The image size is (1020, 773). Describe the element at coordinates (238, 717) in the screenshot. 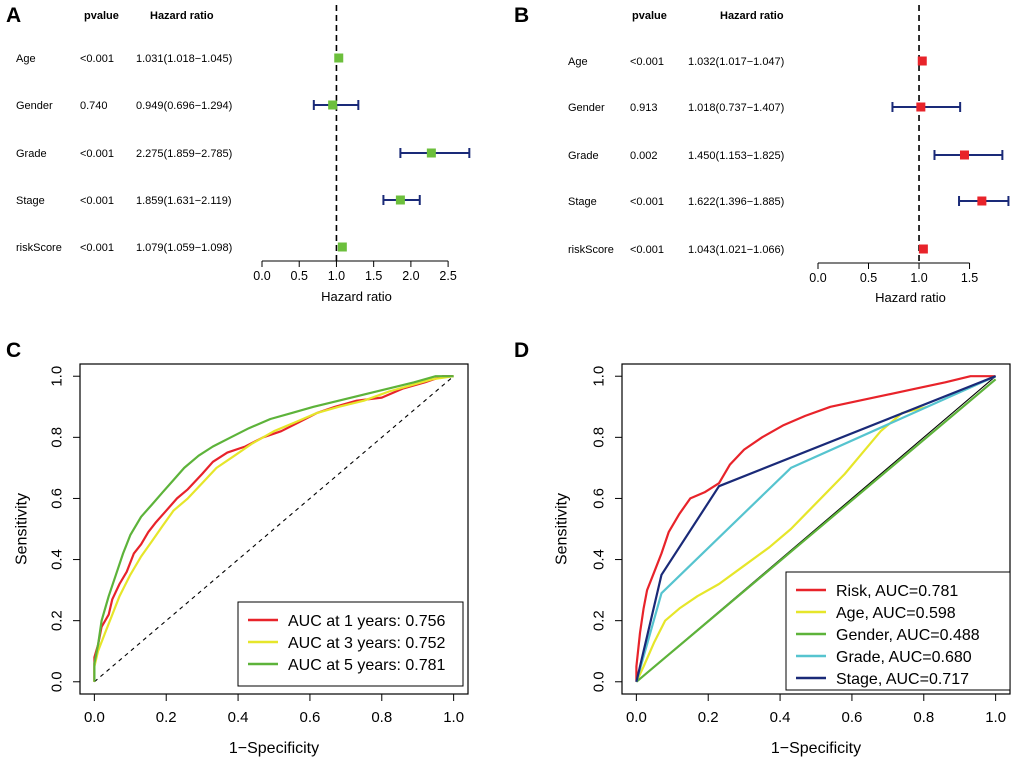

I see `x-tick-label-C-2: 0.4` at that location.